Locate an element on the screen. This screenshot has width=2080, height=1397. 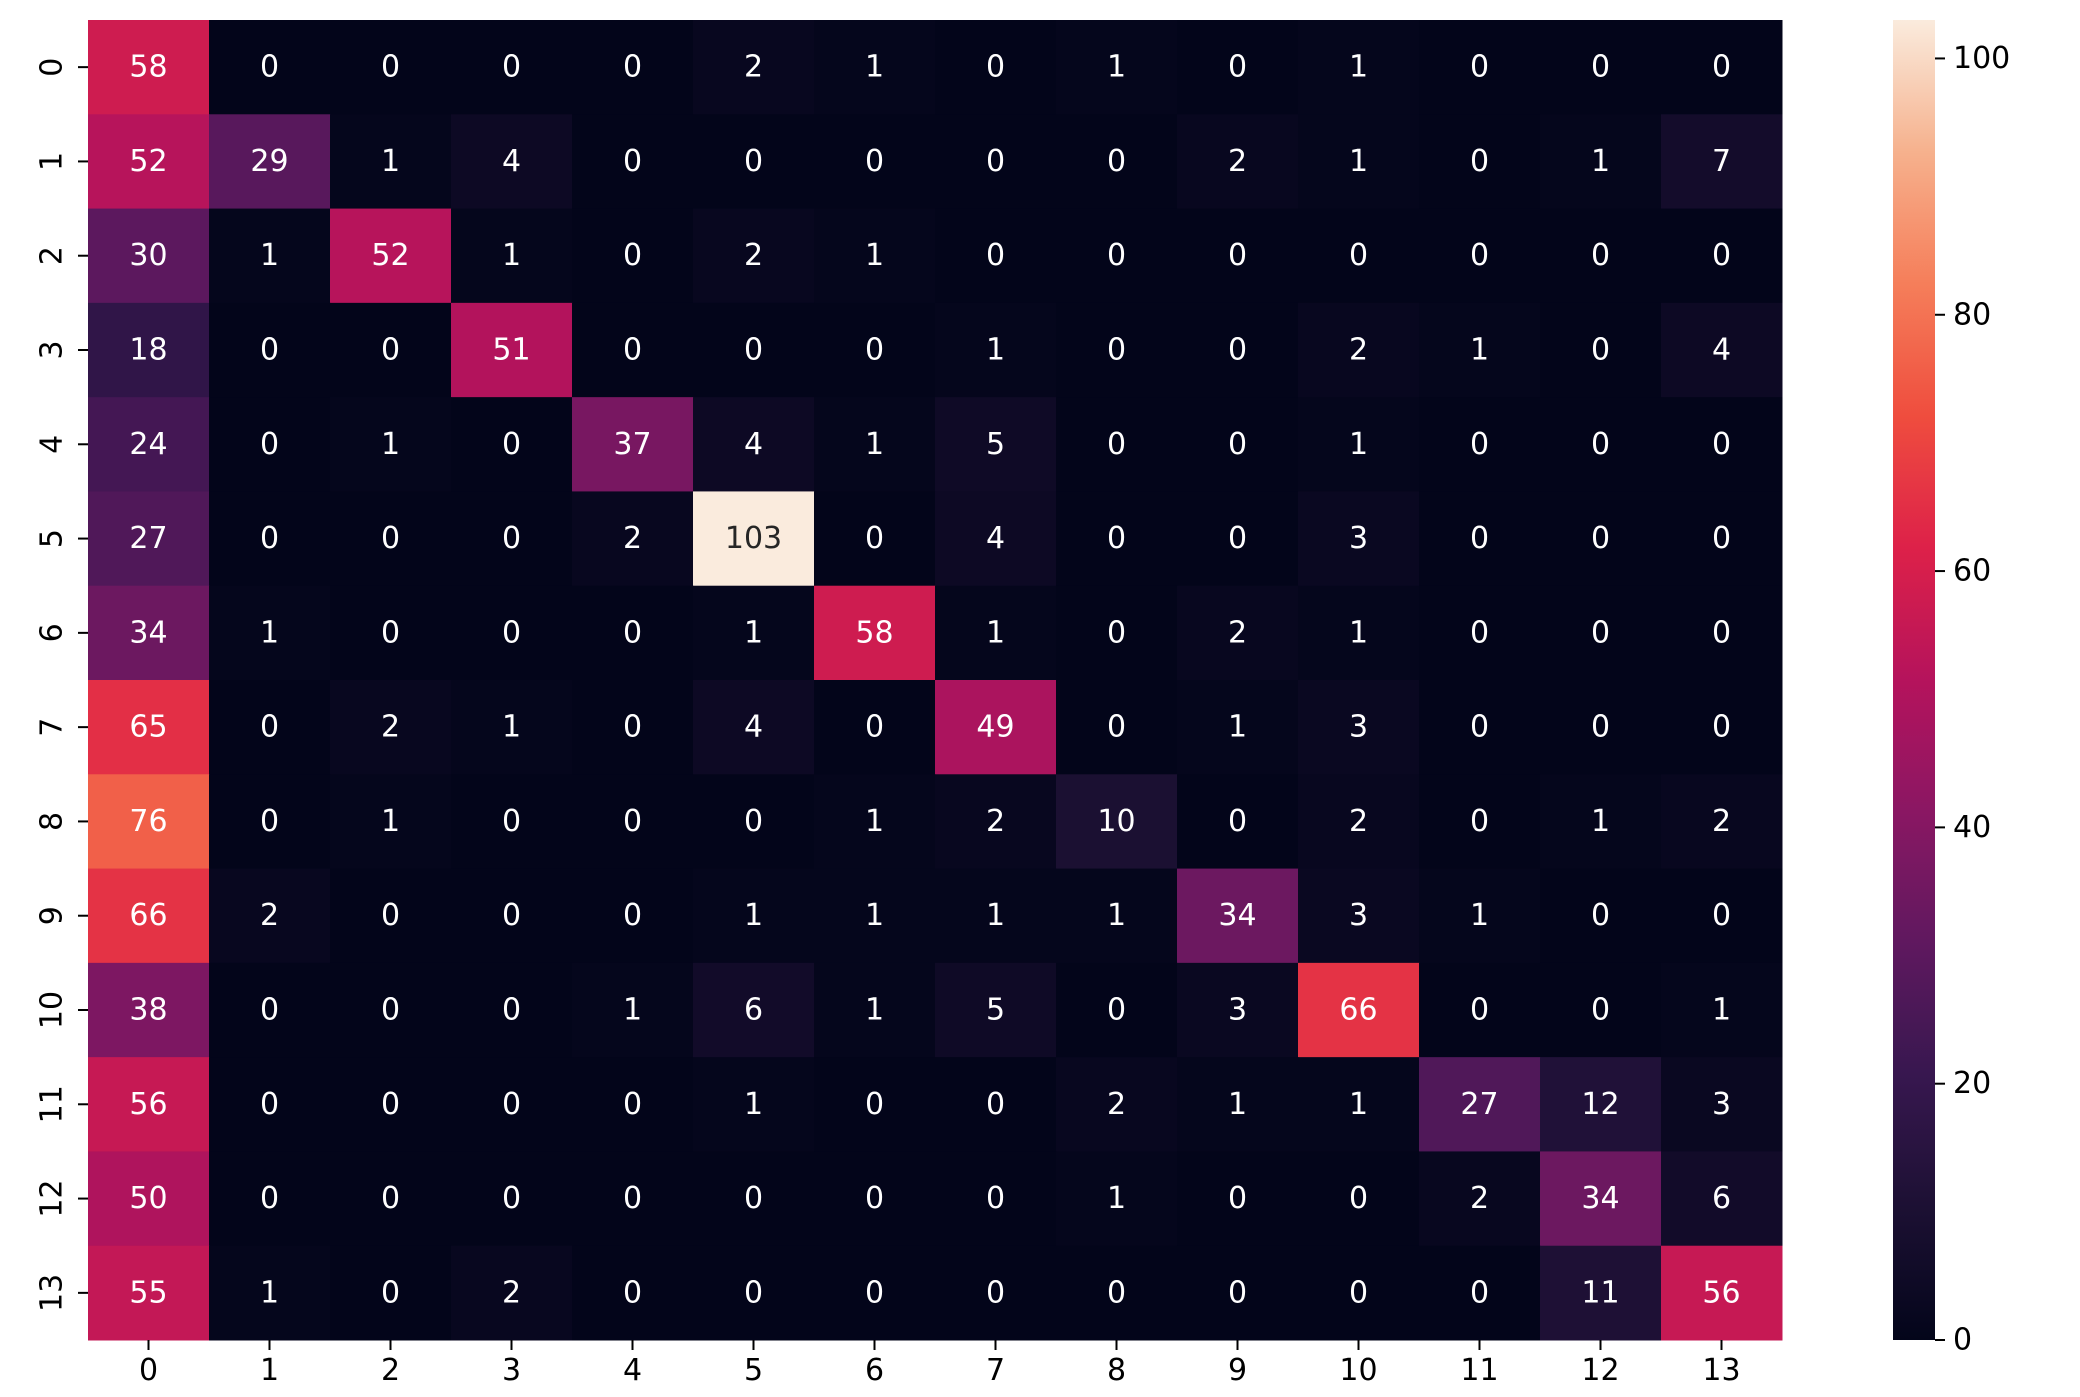
y-tick-label: 11 is located at coordinates (52, 1104).